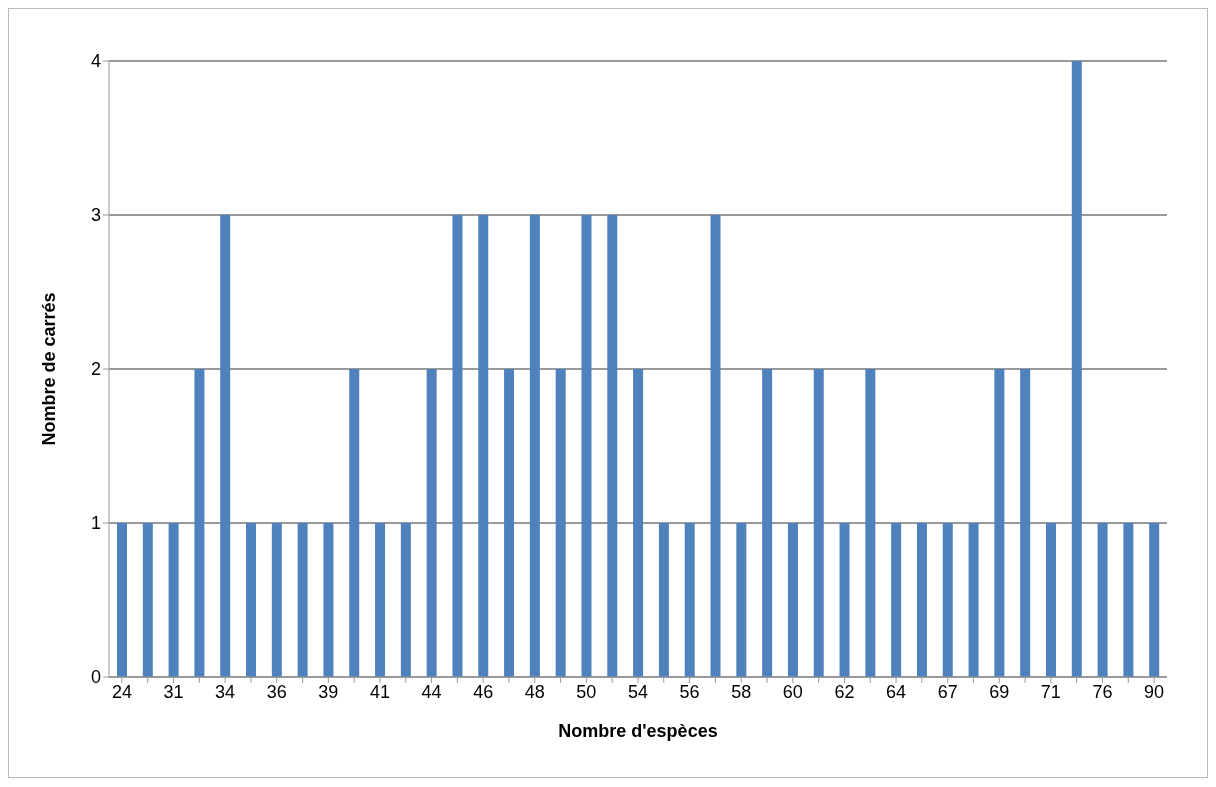  What do you see at coordinates (328, 691) in the screenshot?
I see `x-tick-label: 39` at bounding box center [328, 691].